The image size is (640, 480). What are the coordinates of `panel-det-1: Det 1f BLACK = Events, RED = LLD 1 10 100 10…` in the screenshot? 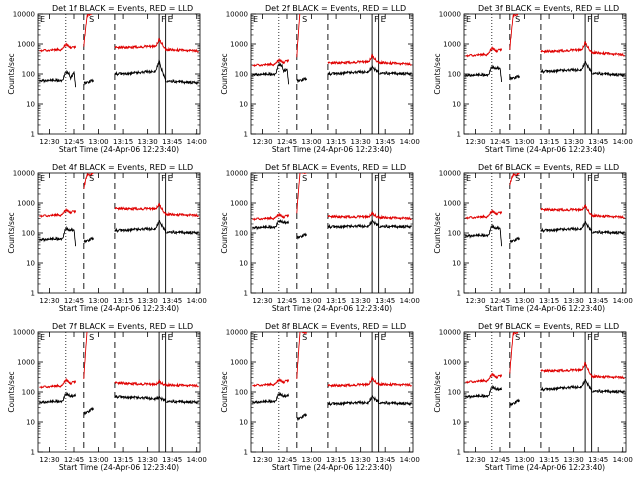 It's located at (107, 79).